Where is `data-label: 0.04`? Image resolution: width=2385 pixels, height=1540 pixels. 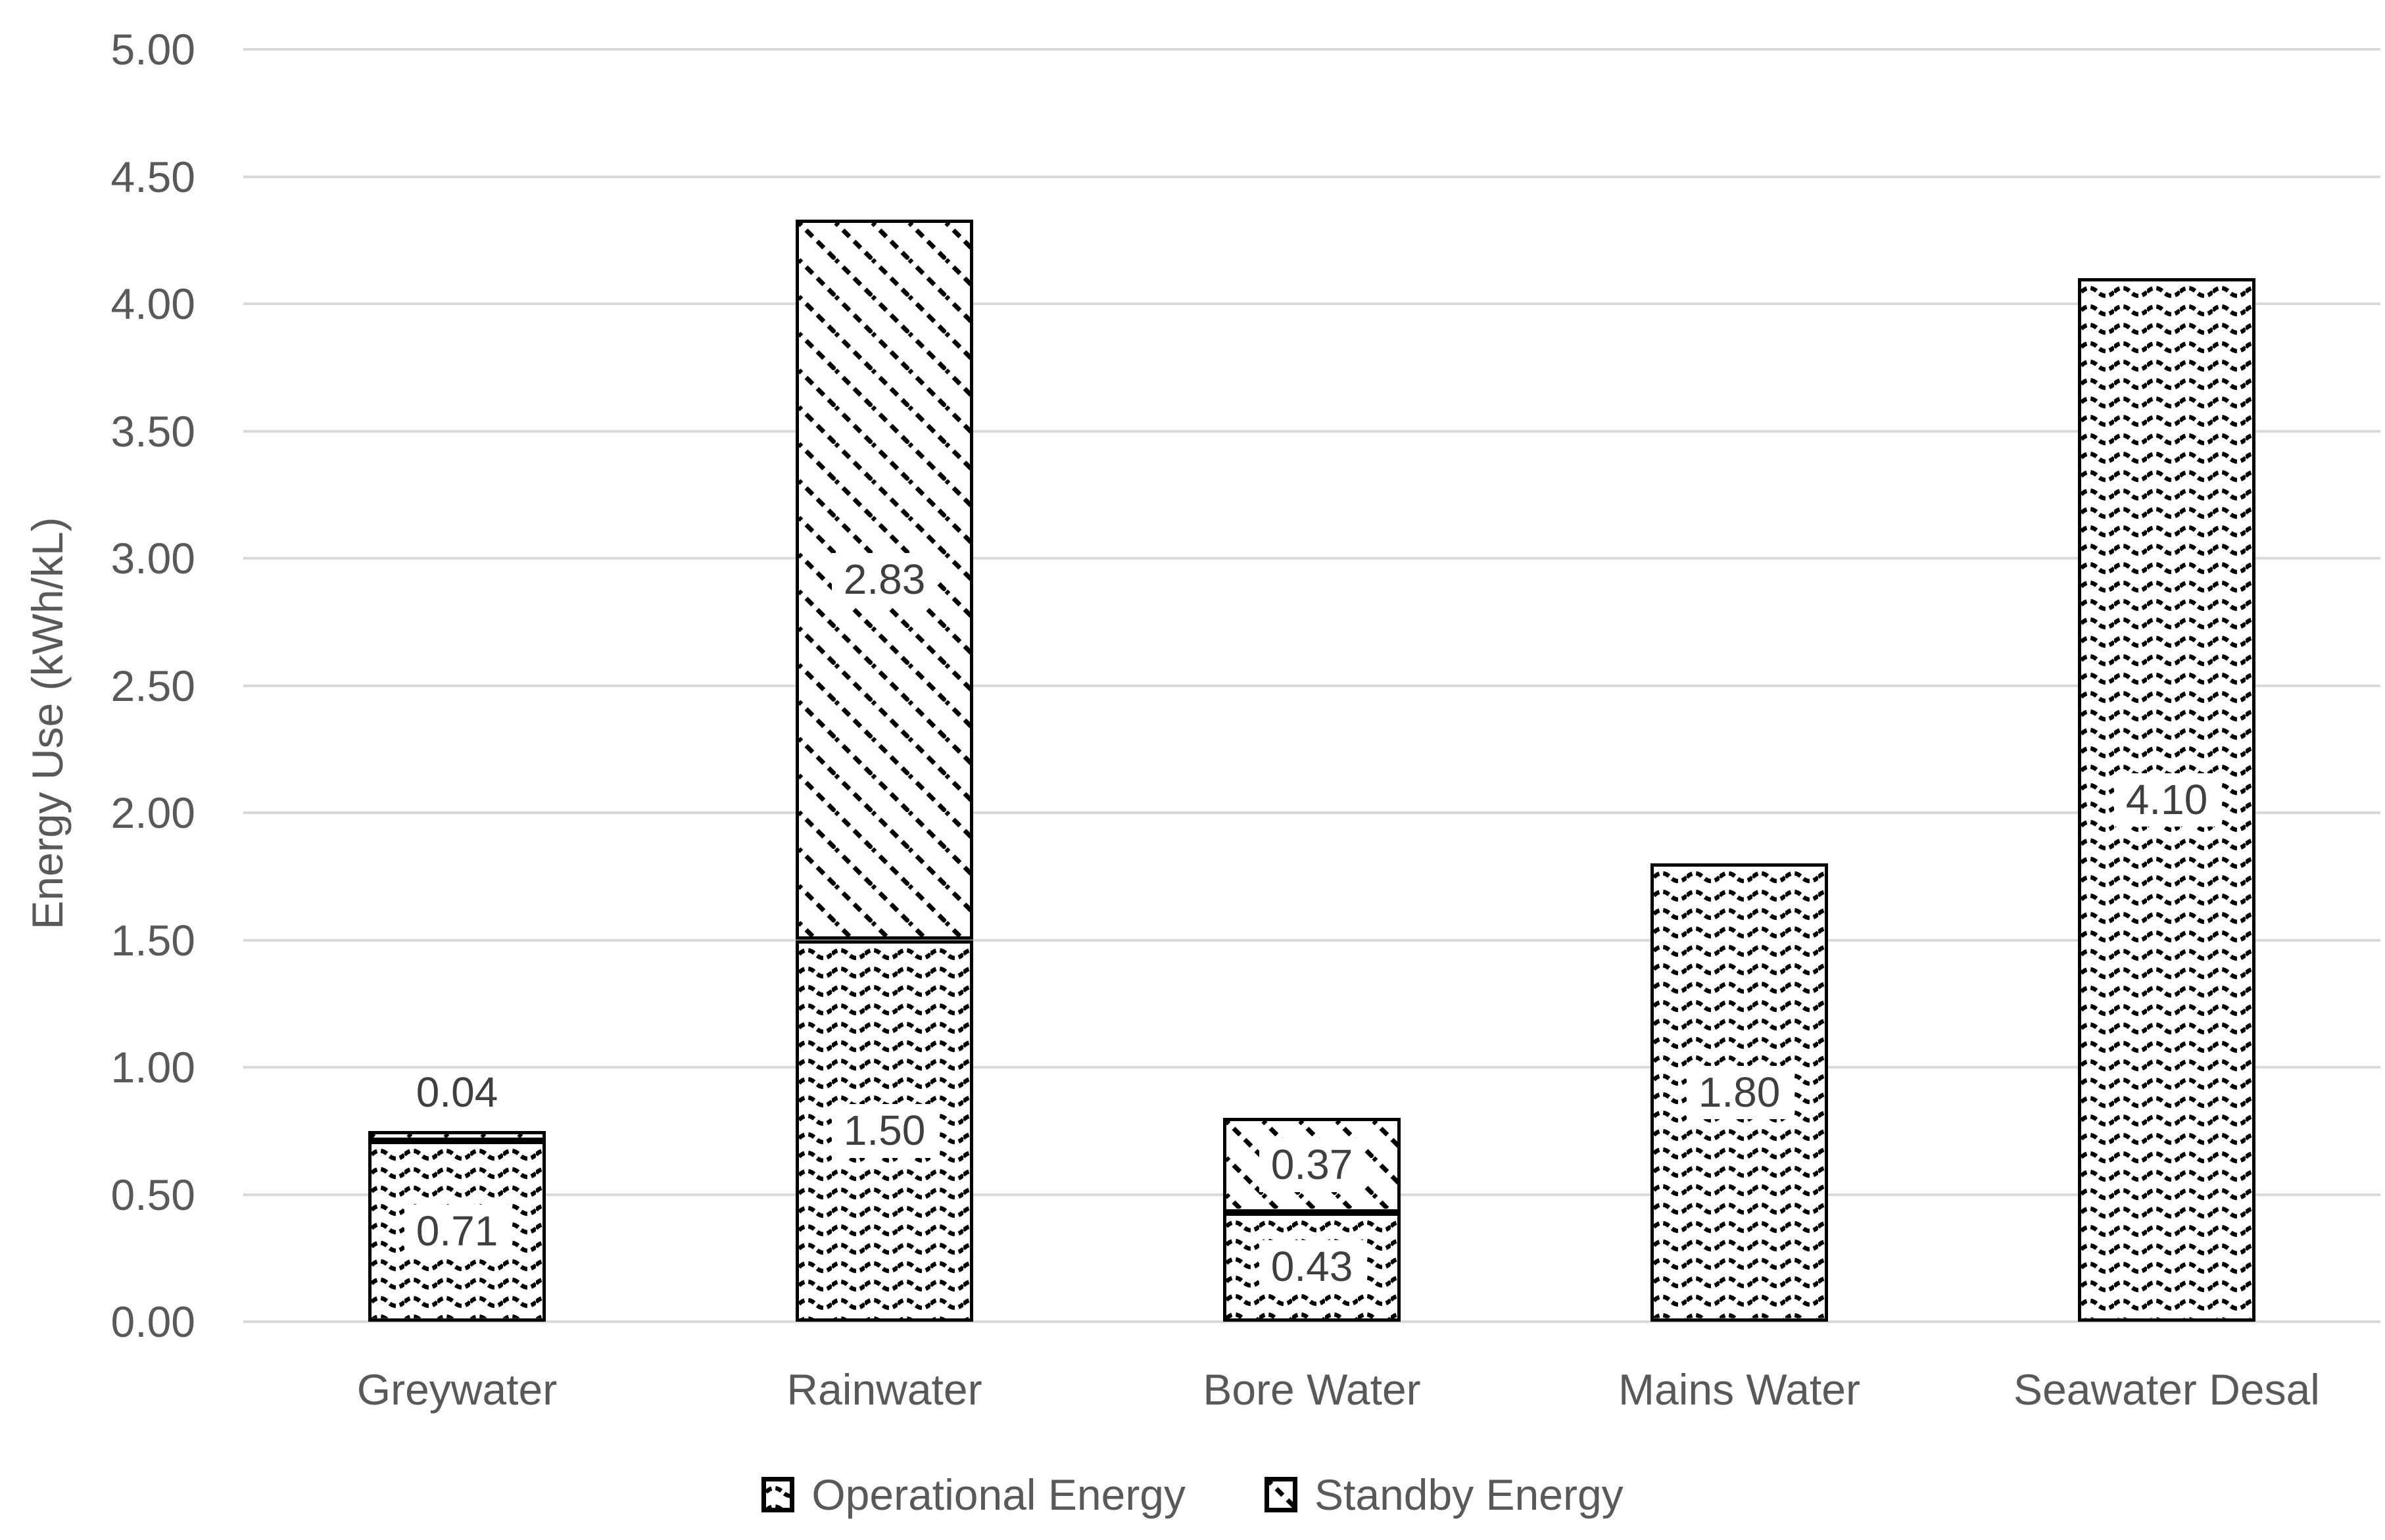
data-label: 0.04 is located at coordinates (457, 1092).